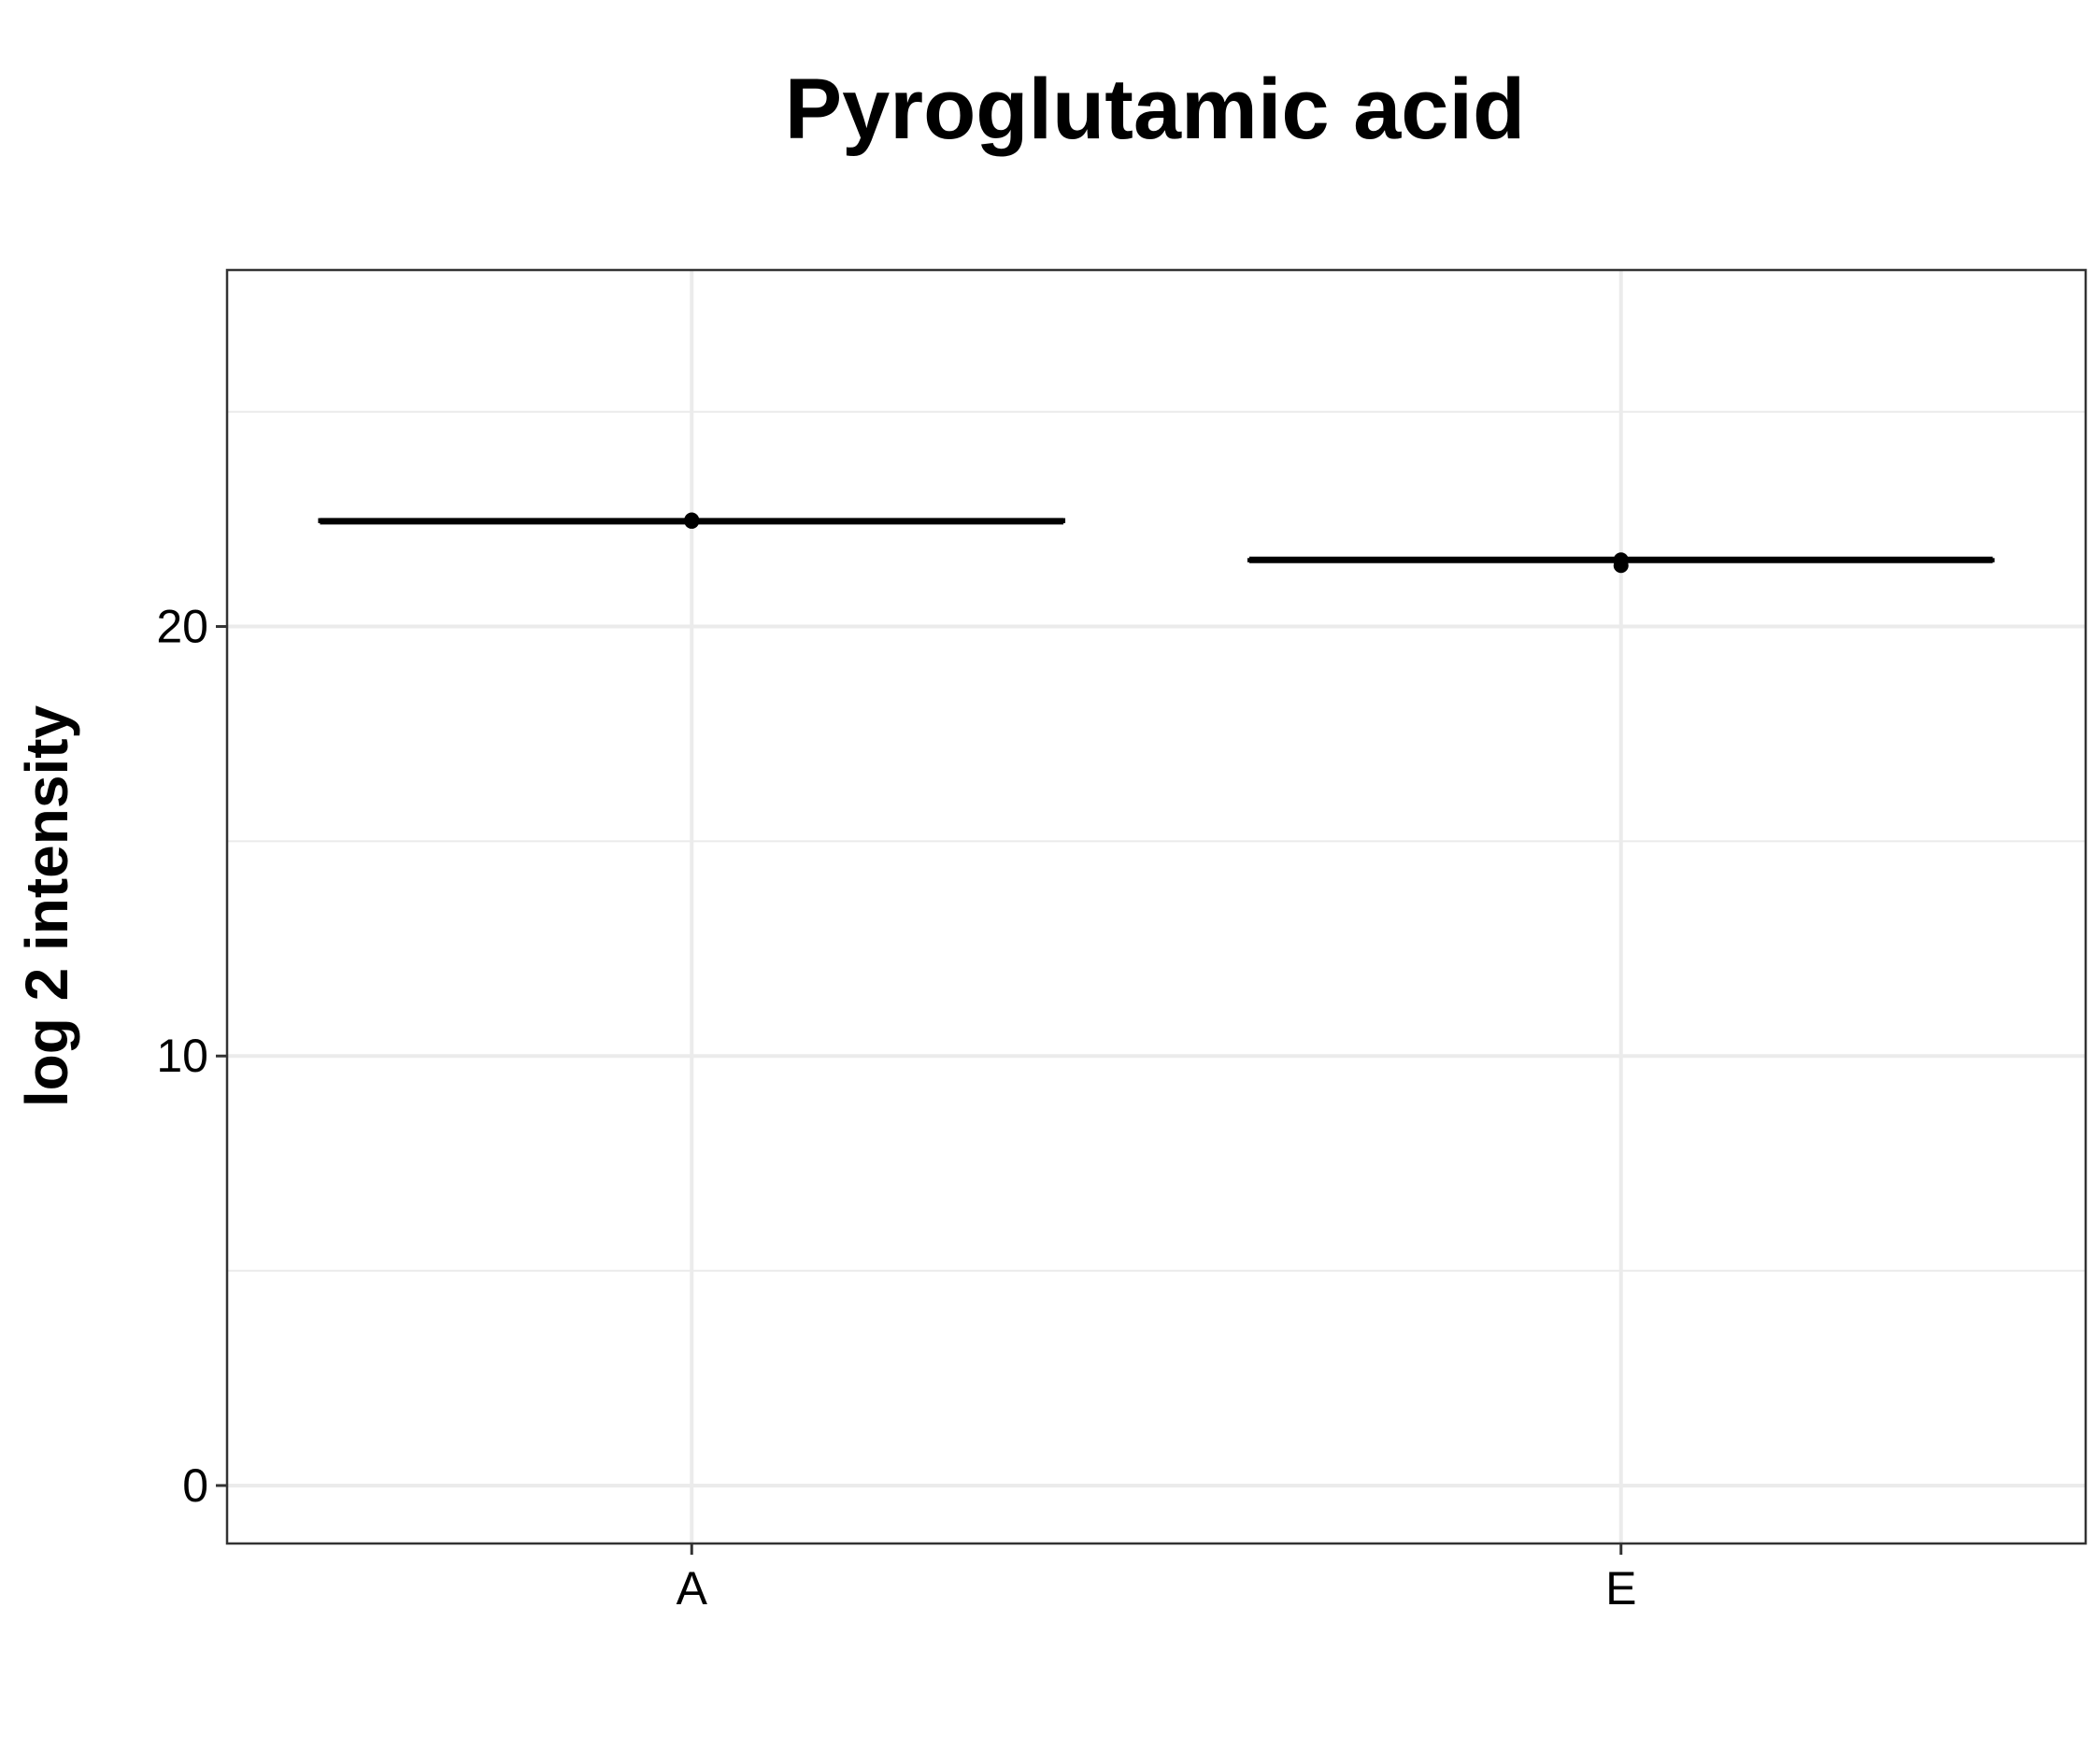 The image size is (2095, 1764). I want to click on box-plot-marks, so click(1156, 543).